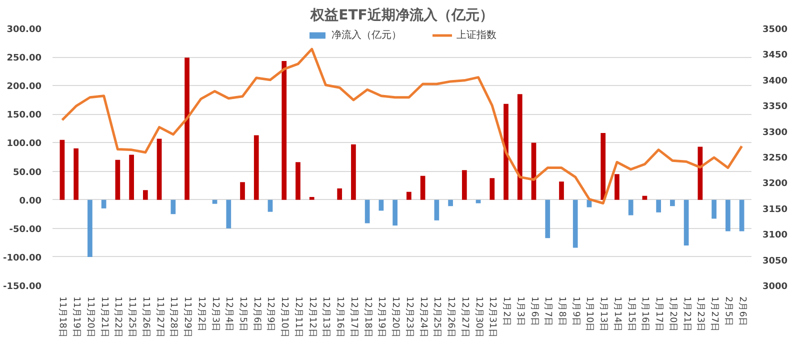 This screenshot has height=347, width=800. What do you see at coordinates (159, 317) in the screenshot?
I see `x-tick-label: 11月27日` at bounding box center [159, 317].